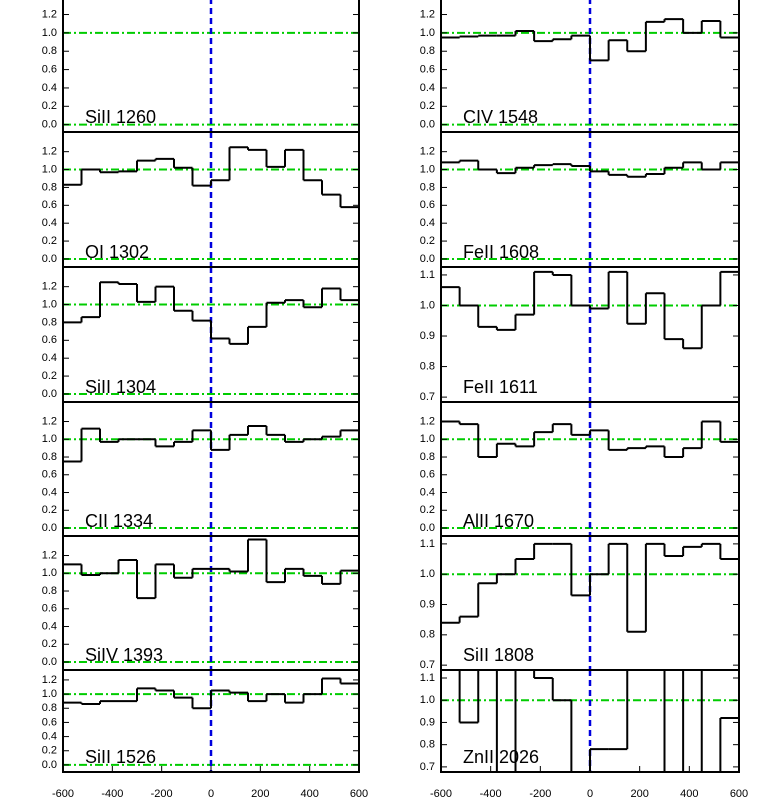 The width and height of the screenshot is (761, 807). What do you see at coordinates (309, 794) in the screenshot?
I see `x-tick-label: 400` at bounding box center [309, 794].